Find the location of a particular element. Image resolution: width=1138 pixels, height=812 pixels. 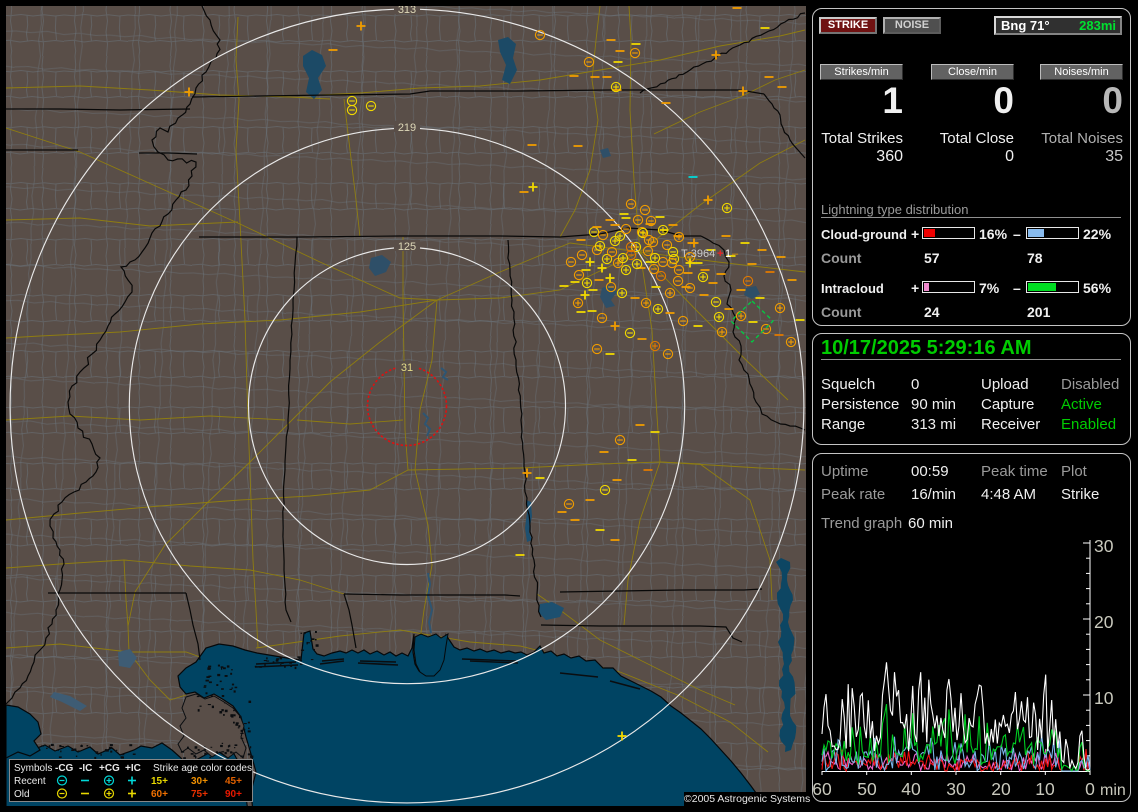

svg-text: Strike age color codes is located at coordinates (202, 768).